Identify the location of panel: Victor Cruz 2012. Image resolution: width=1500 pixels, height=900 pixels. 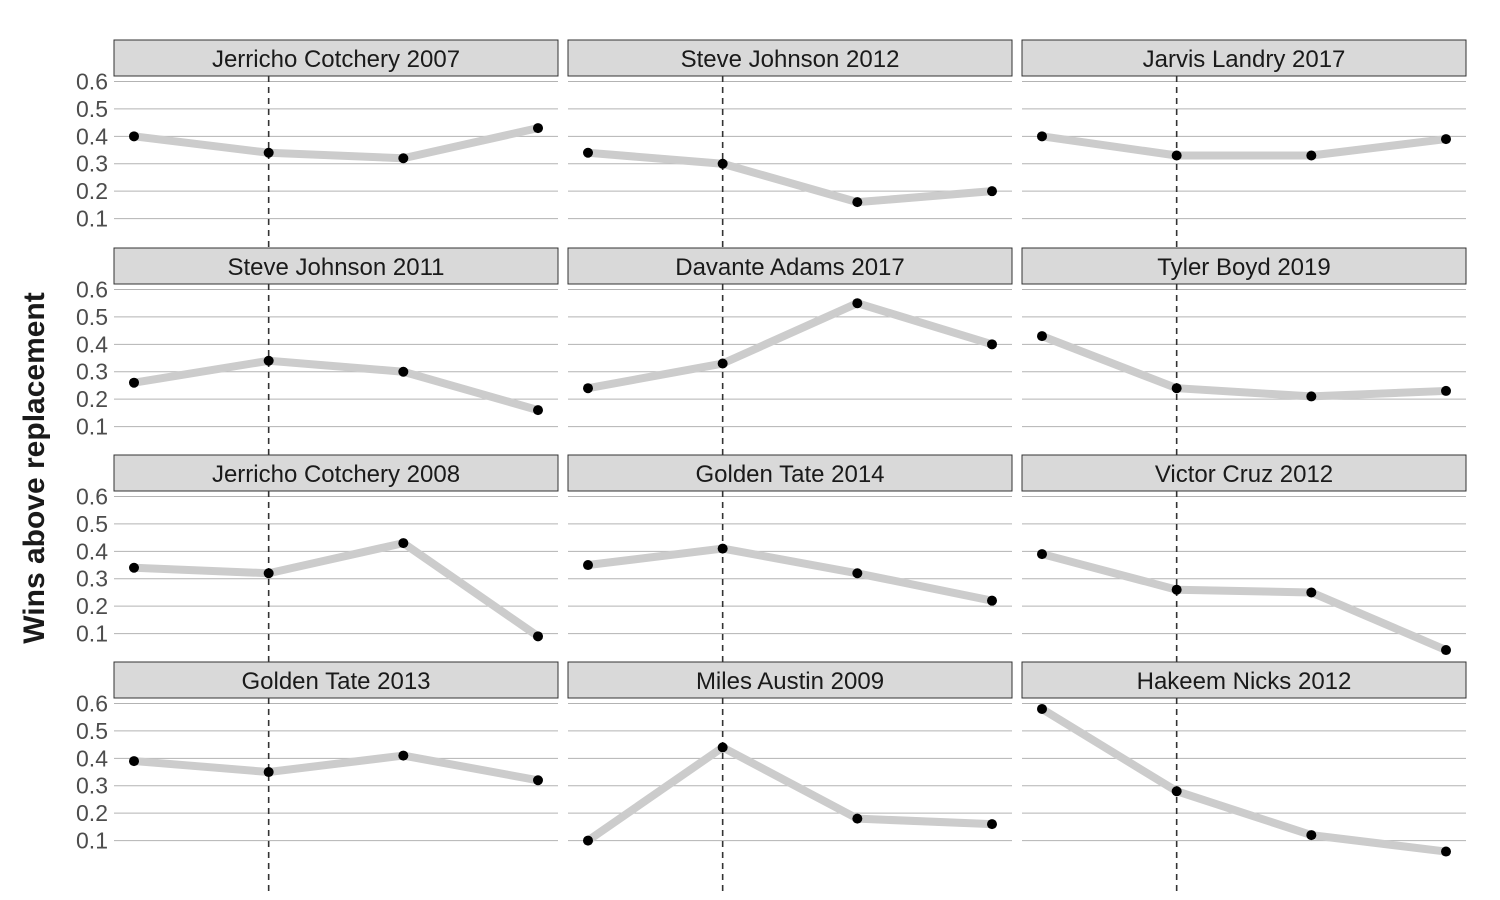
(1244, 571).